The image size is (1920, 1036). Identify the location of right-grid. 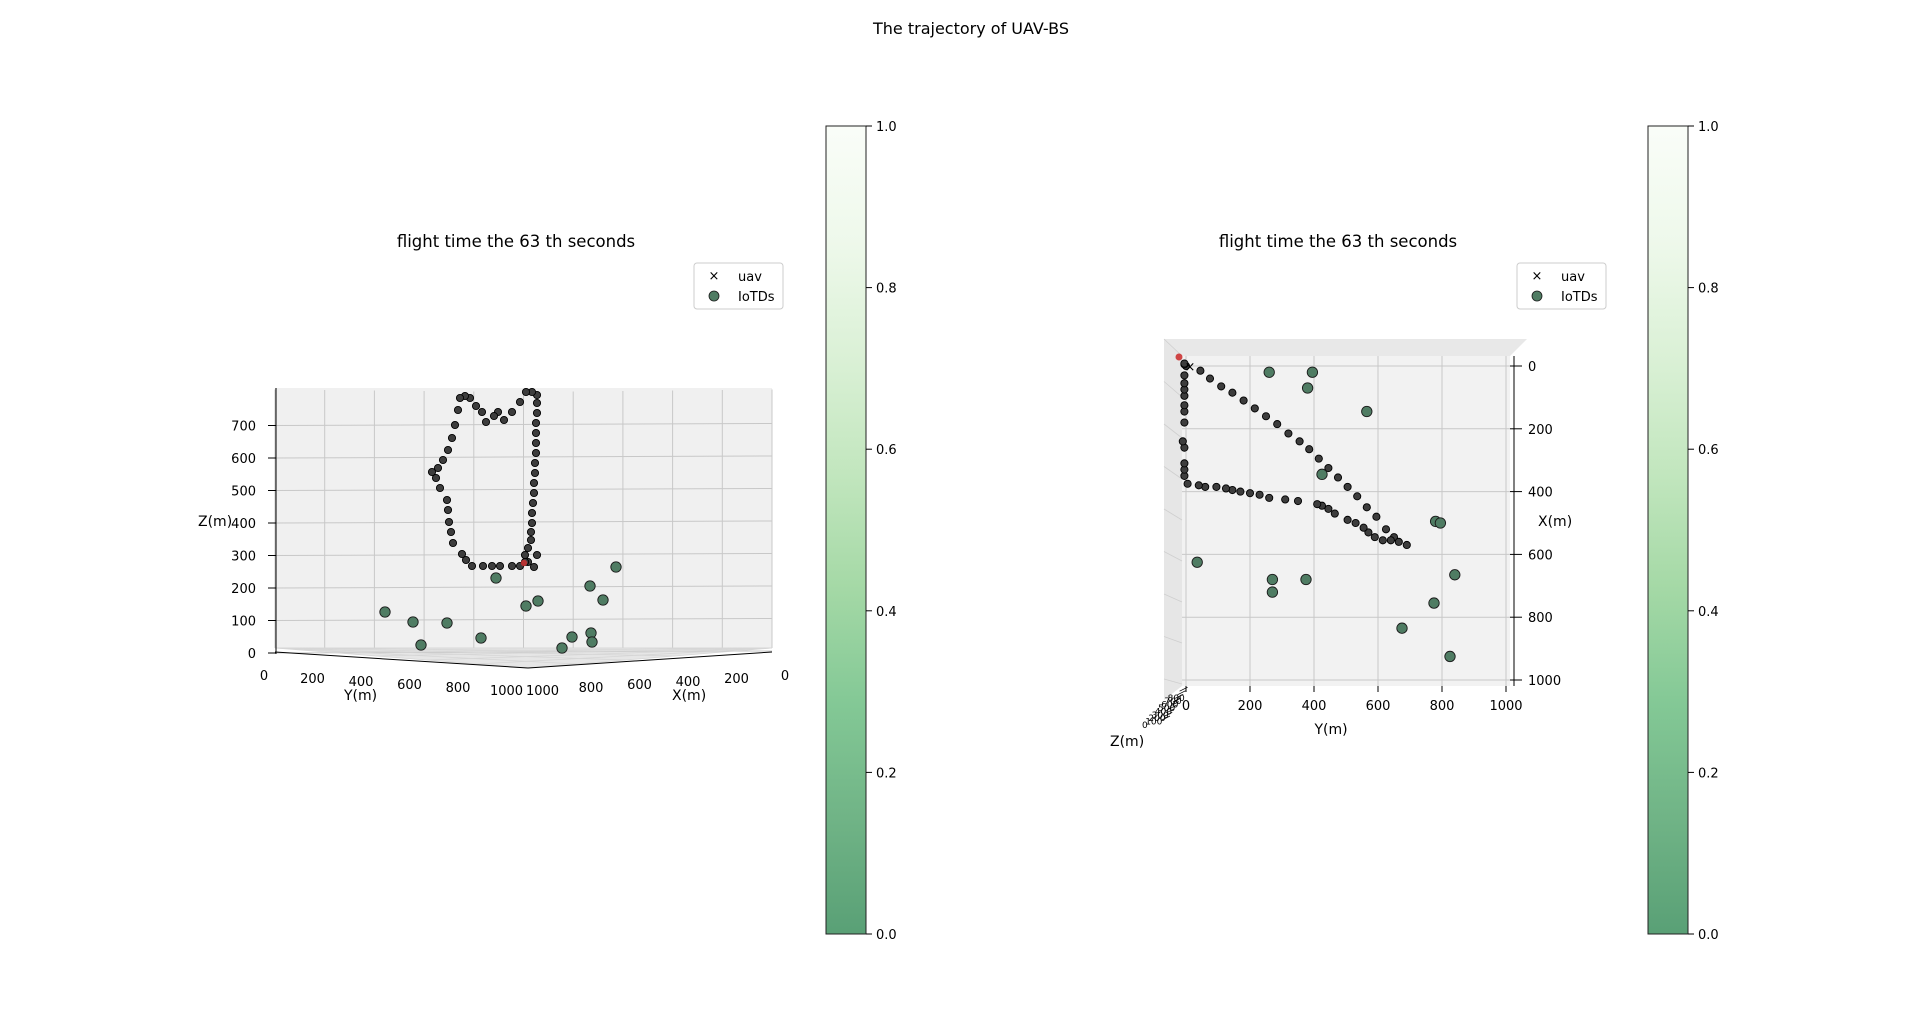
(1336, 512).